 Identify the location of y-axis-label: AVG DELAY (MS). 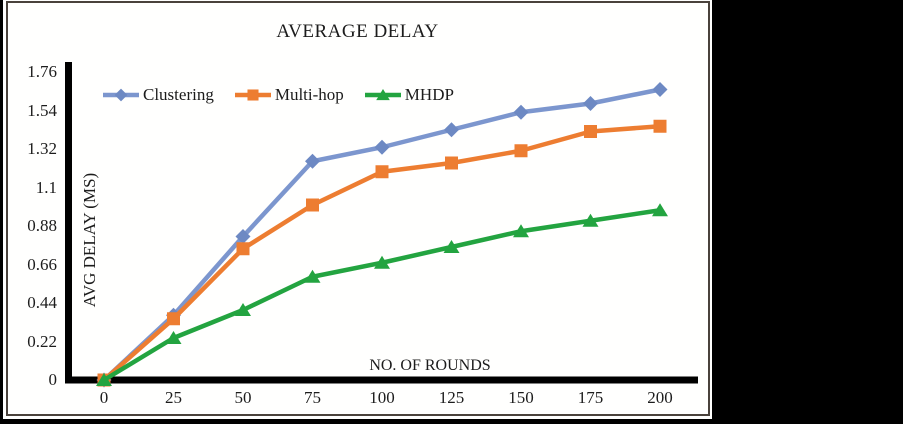
(89, 240).